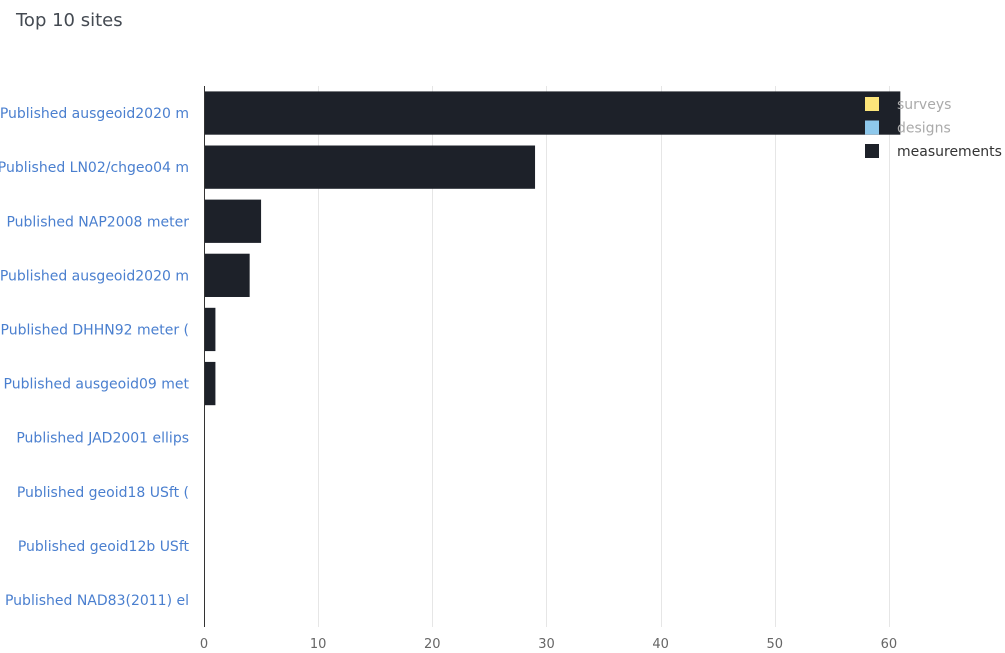  Describe the element at coordinates (102, 439) in the screenshot. I see `y-axis-label: Published JAD2001 ellips` at that location.